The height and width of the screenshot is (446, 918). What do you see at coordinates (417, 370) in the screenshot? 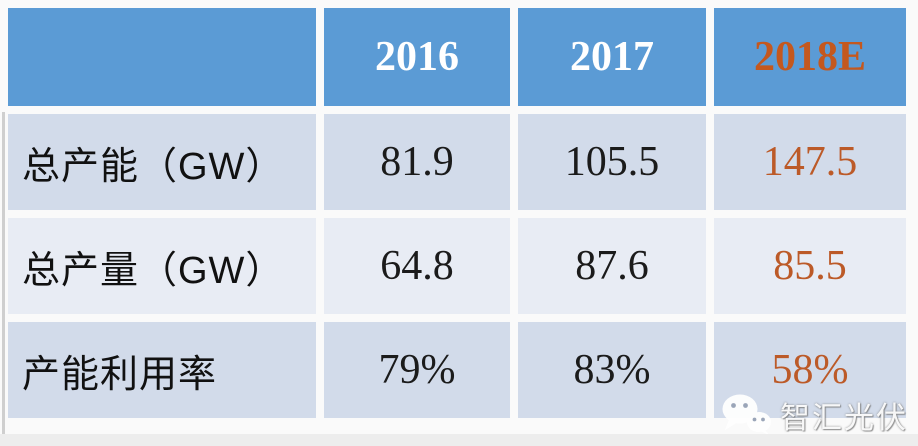
I see `cell-utilization-2016: 79%` at bounding box center [417, 370].